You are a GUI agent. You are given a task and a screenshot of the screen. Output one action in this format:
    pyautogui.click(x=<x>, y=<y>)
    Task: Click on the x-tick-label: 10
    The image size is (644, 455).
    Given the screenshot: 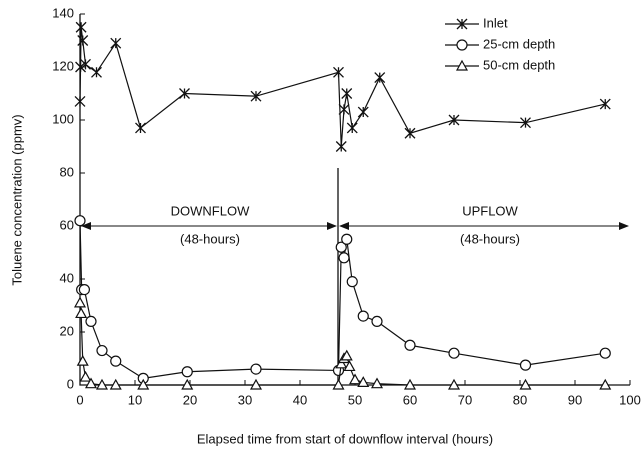 What is the action you would take?
    pyautogui.click(x=135, y=399)
    